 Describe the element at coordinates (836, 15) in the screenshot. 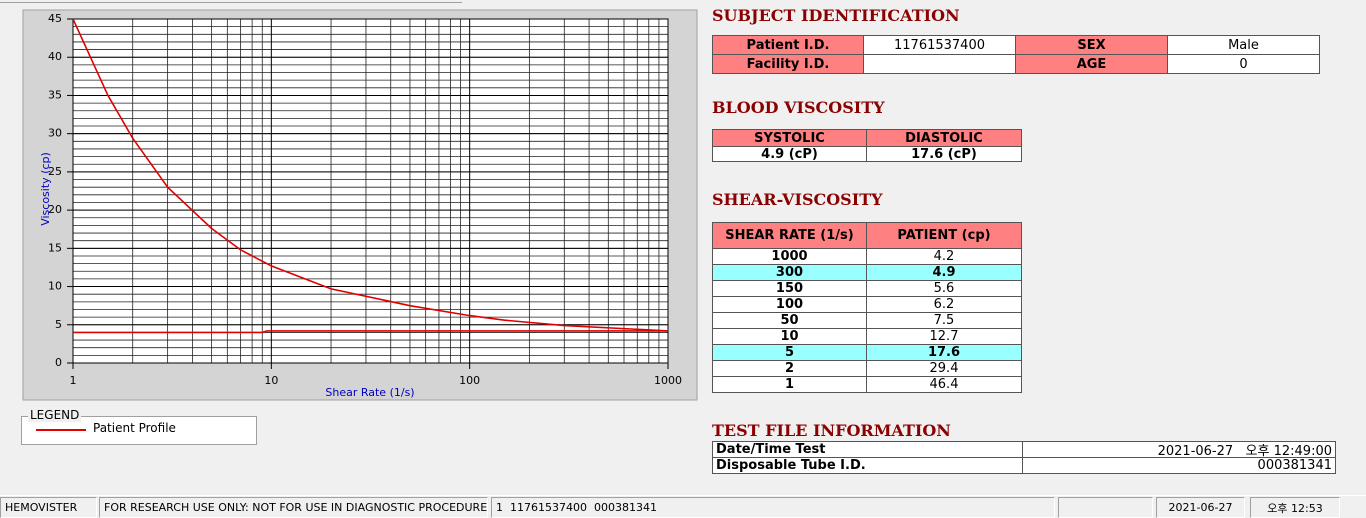

I see `section-title: SUBJECT IDENTIFICATION` at that location.